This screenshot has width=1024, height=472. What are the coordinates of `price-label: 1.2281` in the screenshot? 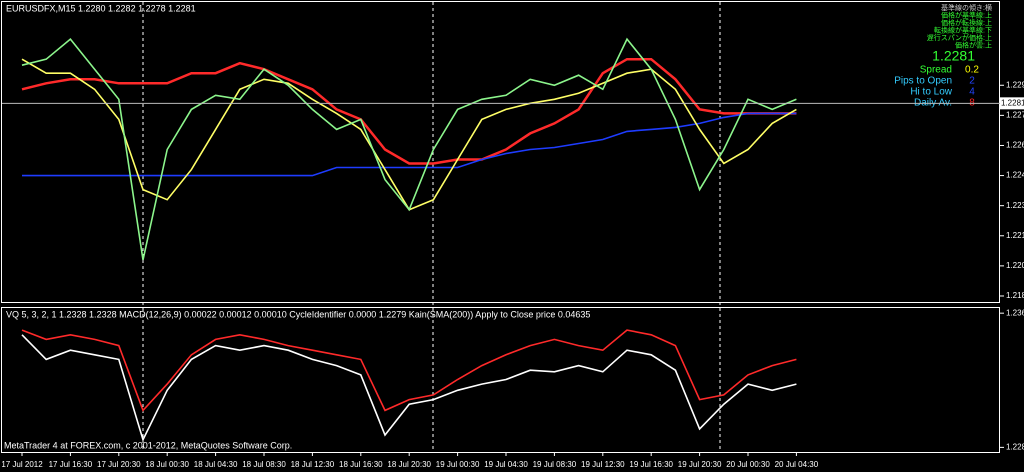 It's located at (1012, 102).